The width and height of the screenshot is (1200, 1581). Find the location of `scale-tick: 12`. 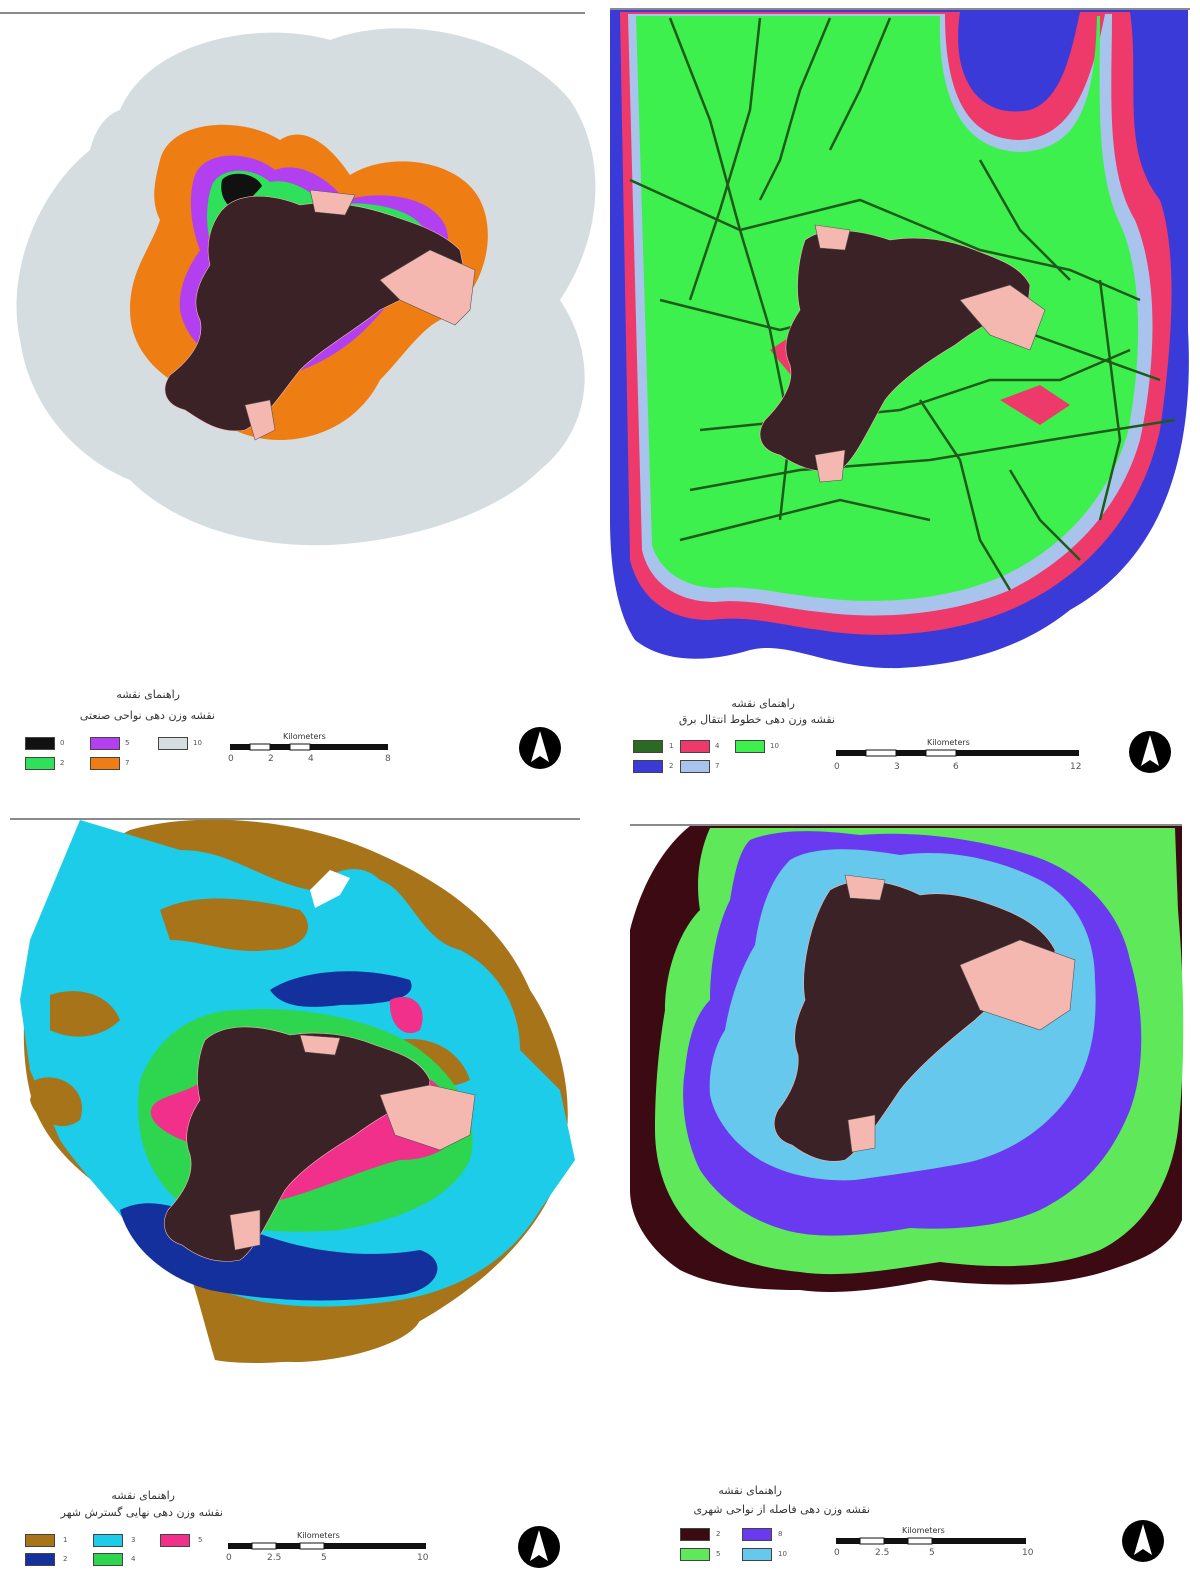

scale-tick: 12 is located at coordinates (1076, 767).